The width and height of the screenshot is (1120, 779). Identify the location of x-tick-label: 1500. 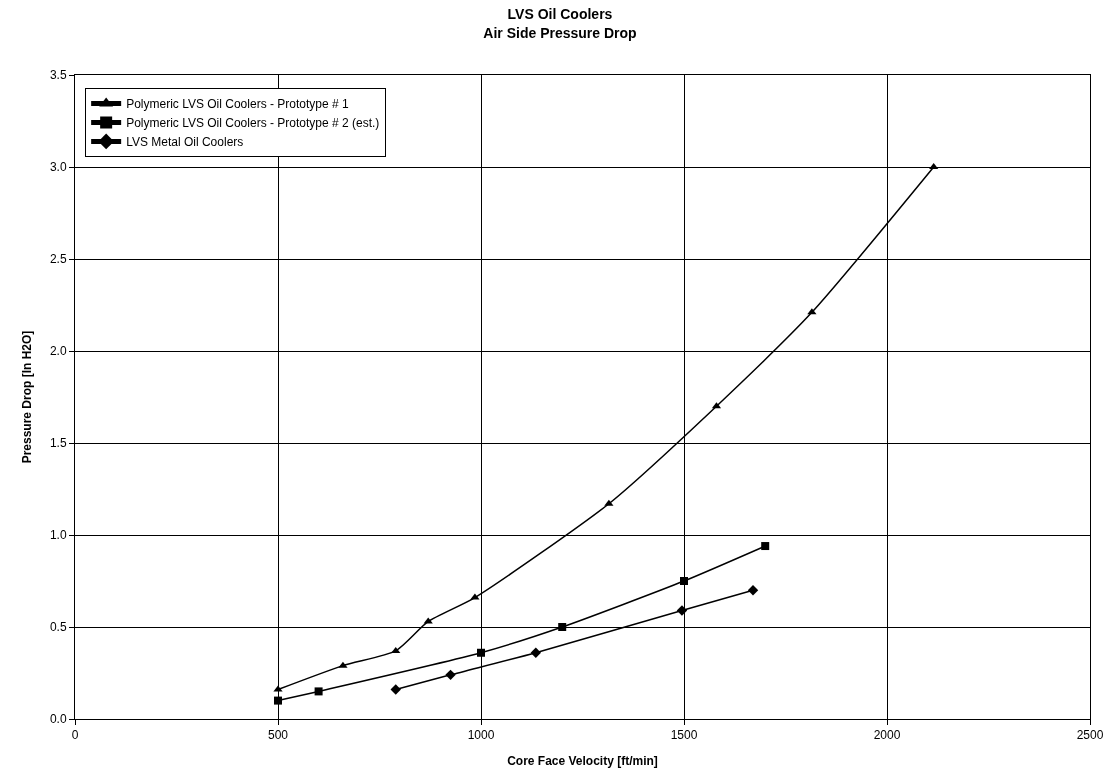
(684, 735).